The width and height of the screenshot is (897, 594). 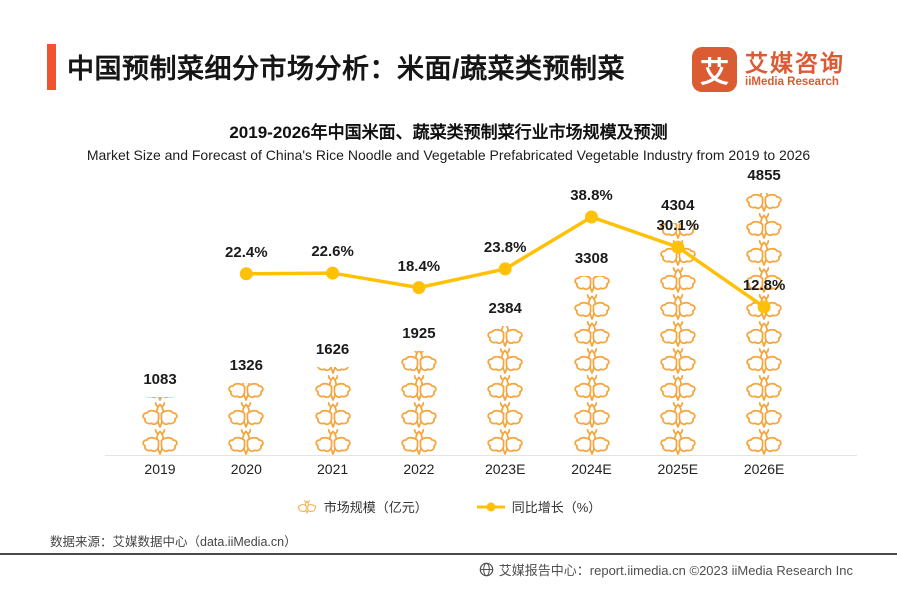 What do you see at coordinates (448, 506) in the screenshot?
I see `chart-legend: 市场规模（亿元） 同比增长（%）` at bounding box center [448, 506].